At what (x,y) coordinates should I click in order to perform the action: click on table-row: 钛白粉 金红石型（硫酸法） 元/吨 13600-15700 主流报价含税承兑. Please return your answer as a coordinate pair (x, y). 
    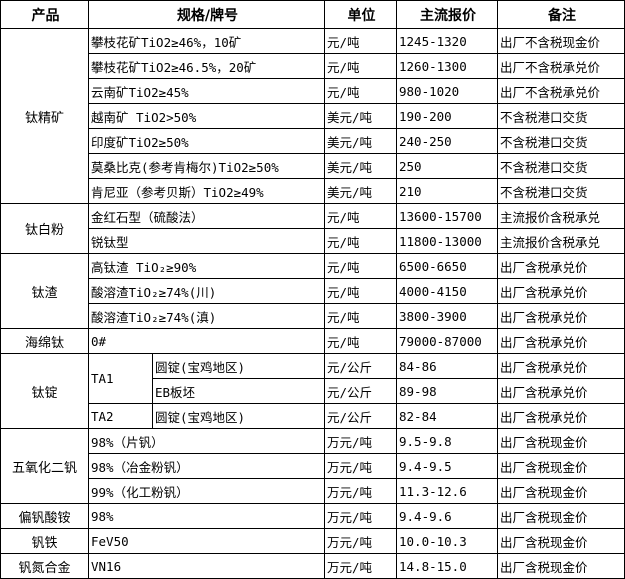
    Looking at the image, I should click on (312, 228).